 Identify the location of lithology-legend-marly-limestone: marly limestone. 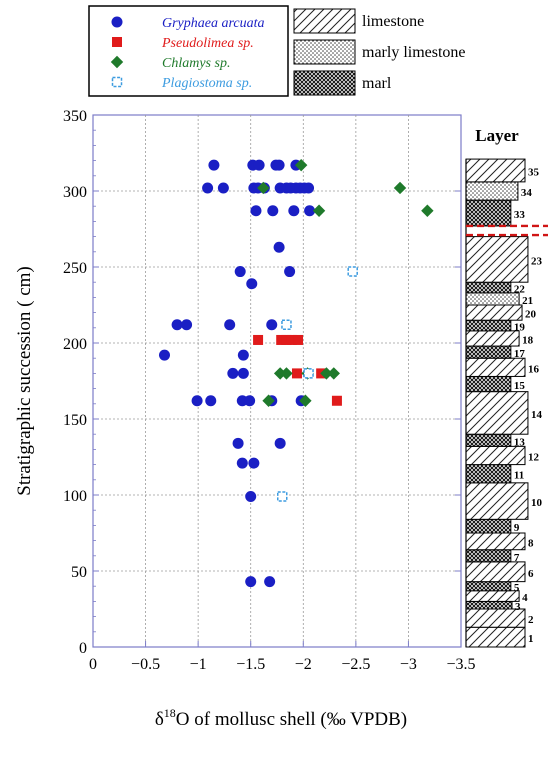
(379, 52).